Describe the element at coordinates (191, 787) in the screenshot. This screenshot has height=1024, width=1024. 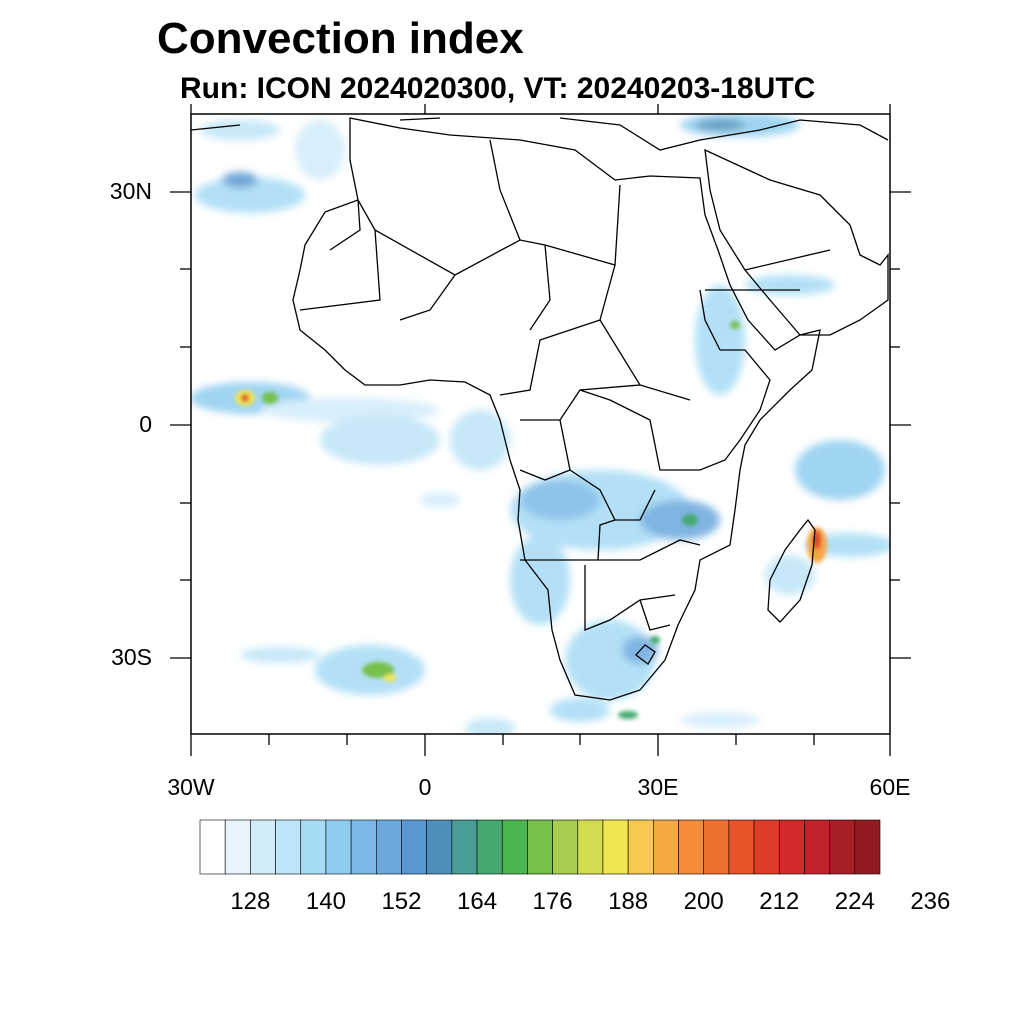
I see `lon-label-30w: 30W` at that location.